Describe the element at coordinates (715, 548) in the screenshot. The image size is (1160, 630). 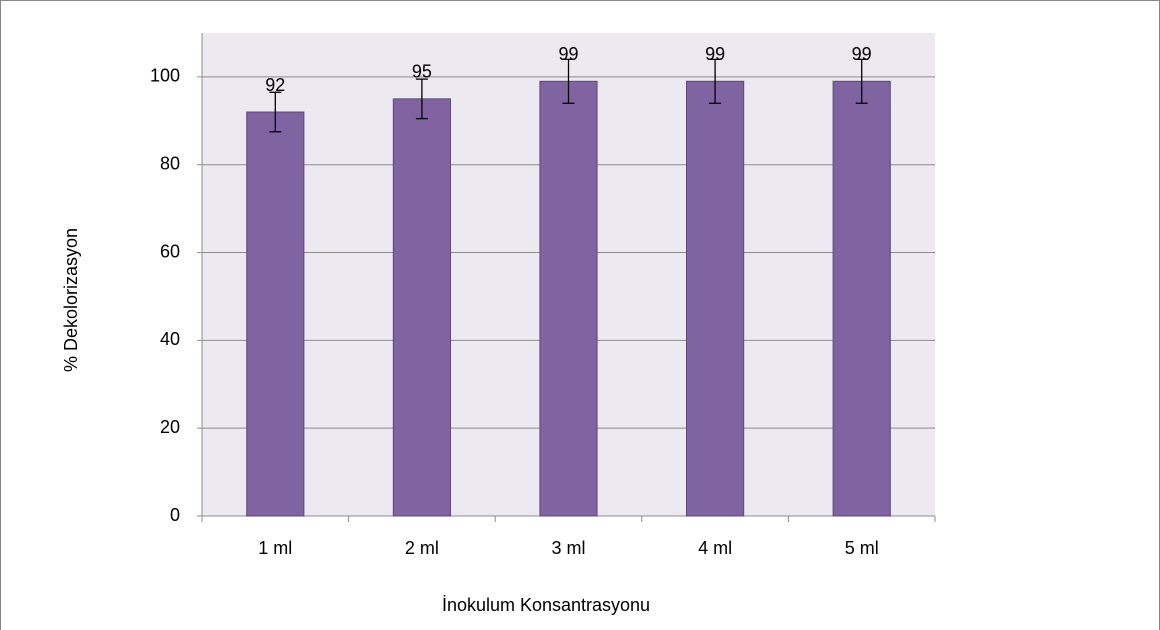
I see `x-tick-label: 4 ml` at that location.